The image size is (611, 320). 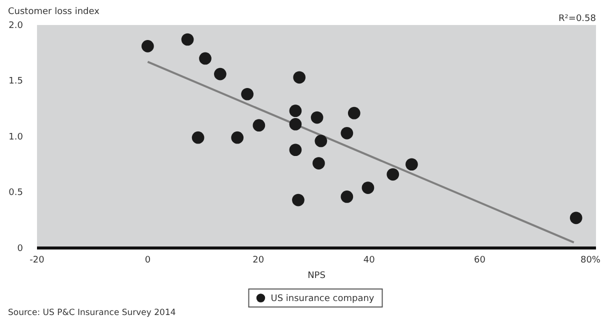 What do you see at coordinates (258, 260) in the screenshot?
I see `x-tick-label: 20` at bounding box center [258, 260].